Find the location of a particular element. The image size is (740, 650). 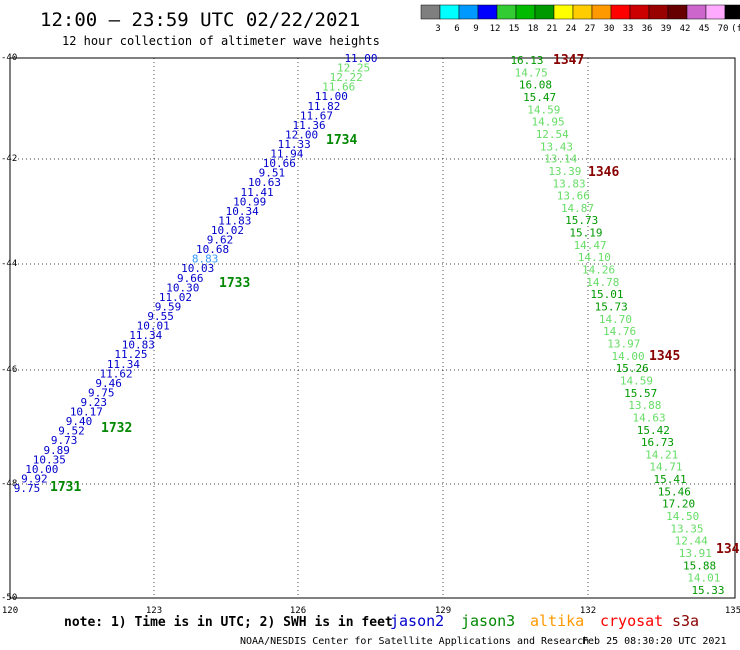

satellite-legend: jason2 jason3 altika cryosat s3a is located at coordinates (544, 621).